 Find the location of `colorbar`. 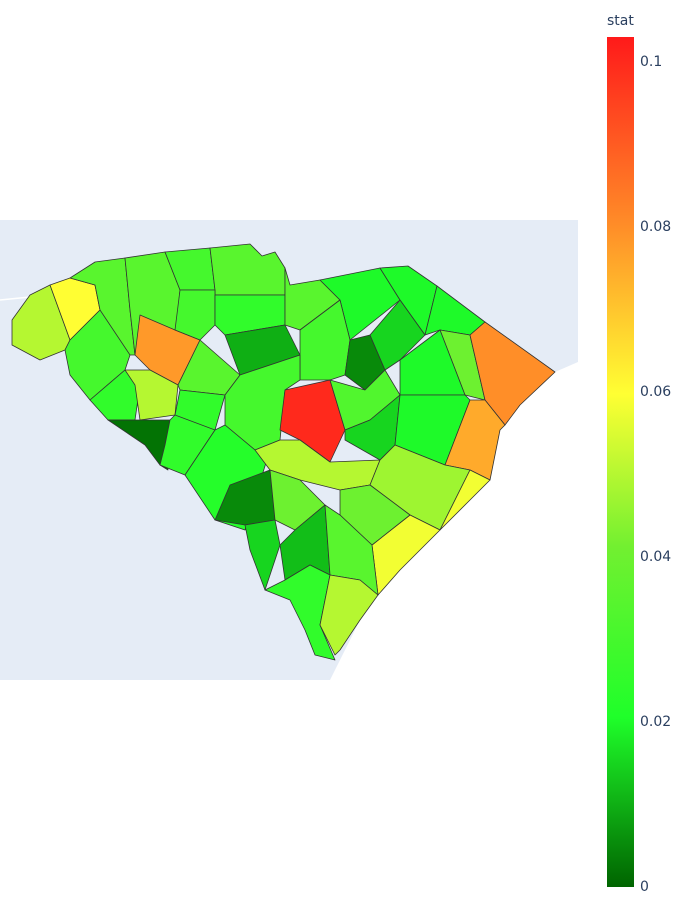

colorbar is located at coordinates (620, 462).